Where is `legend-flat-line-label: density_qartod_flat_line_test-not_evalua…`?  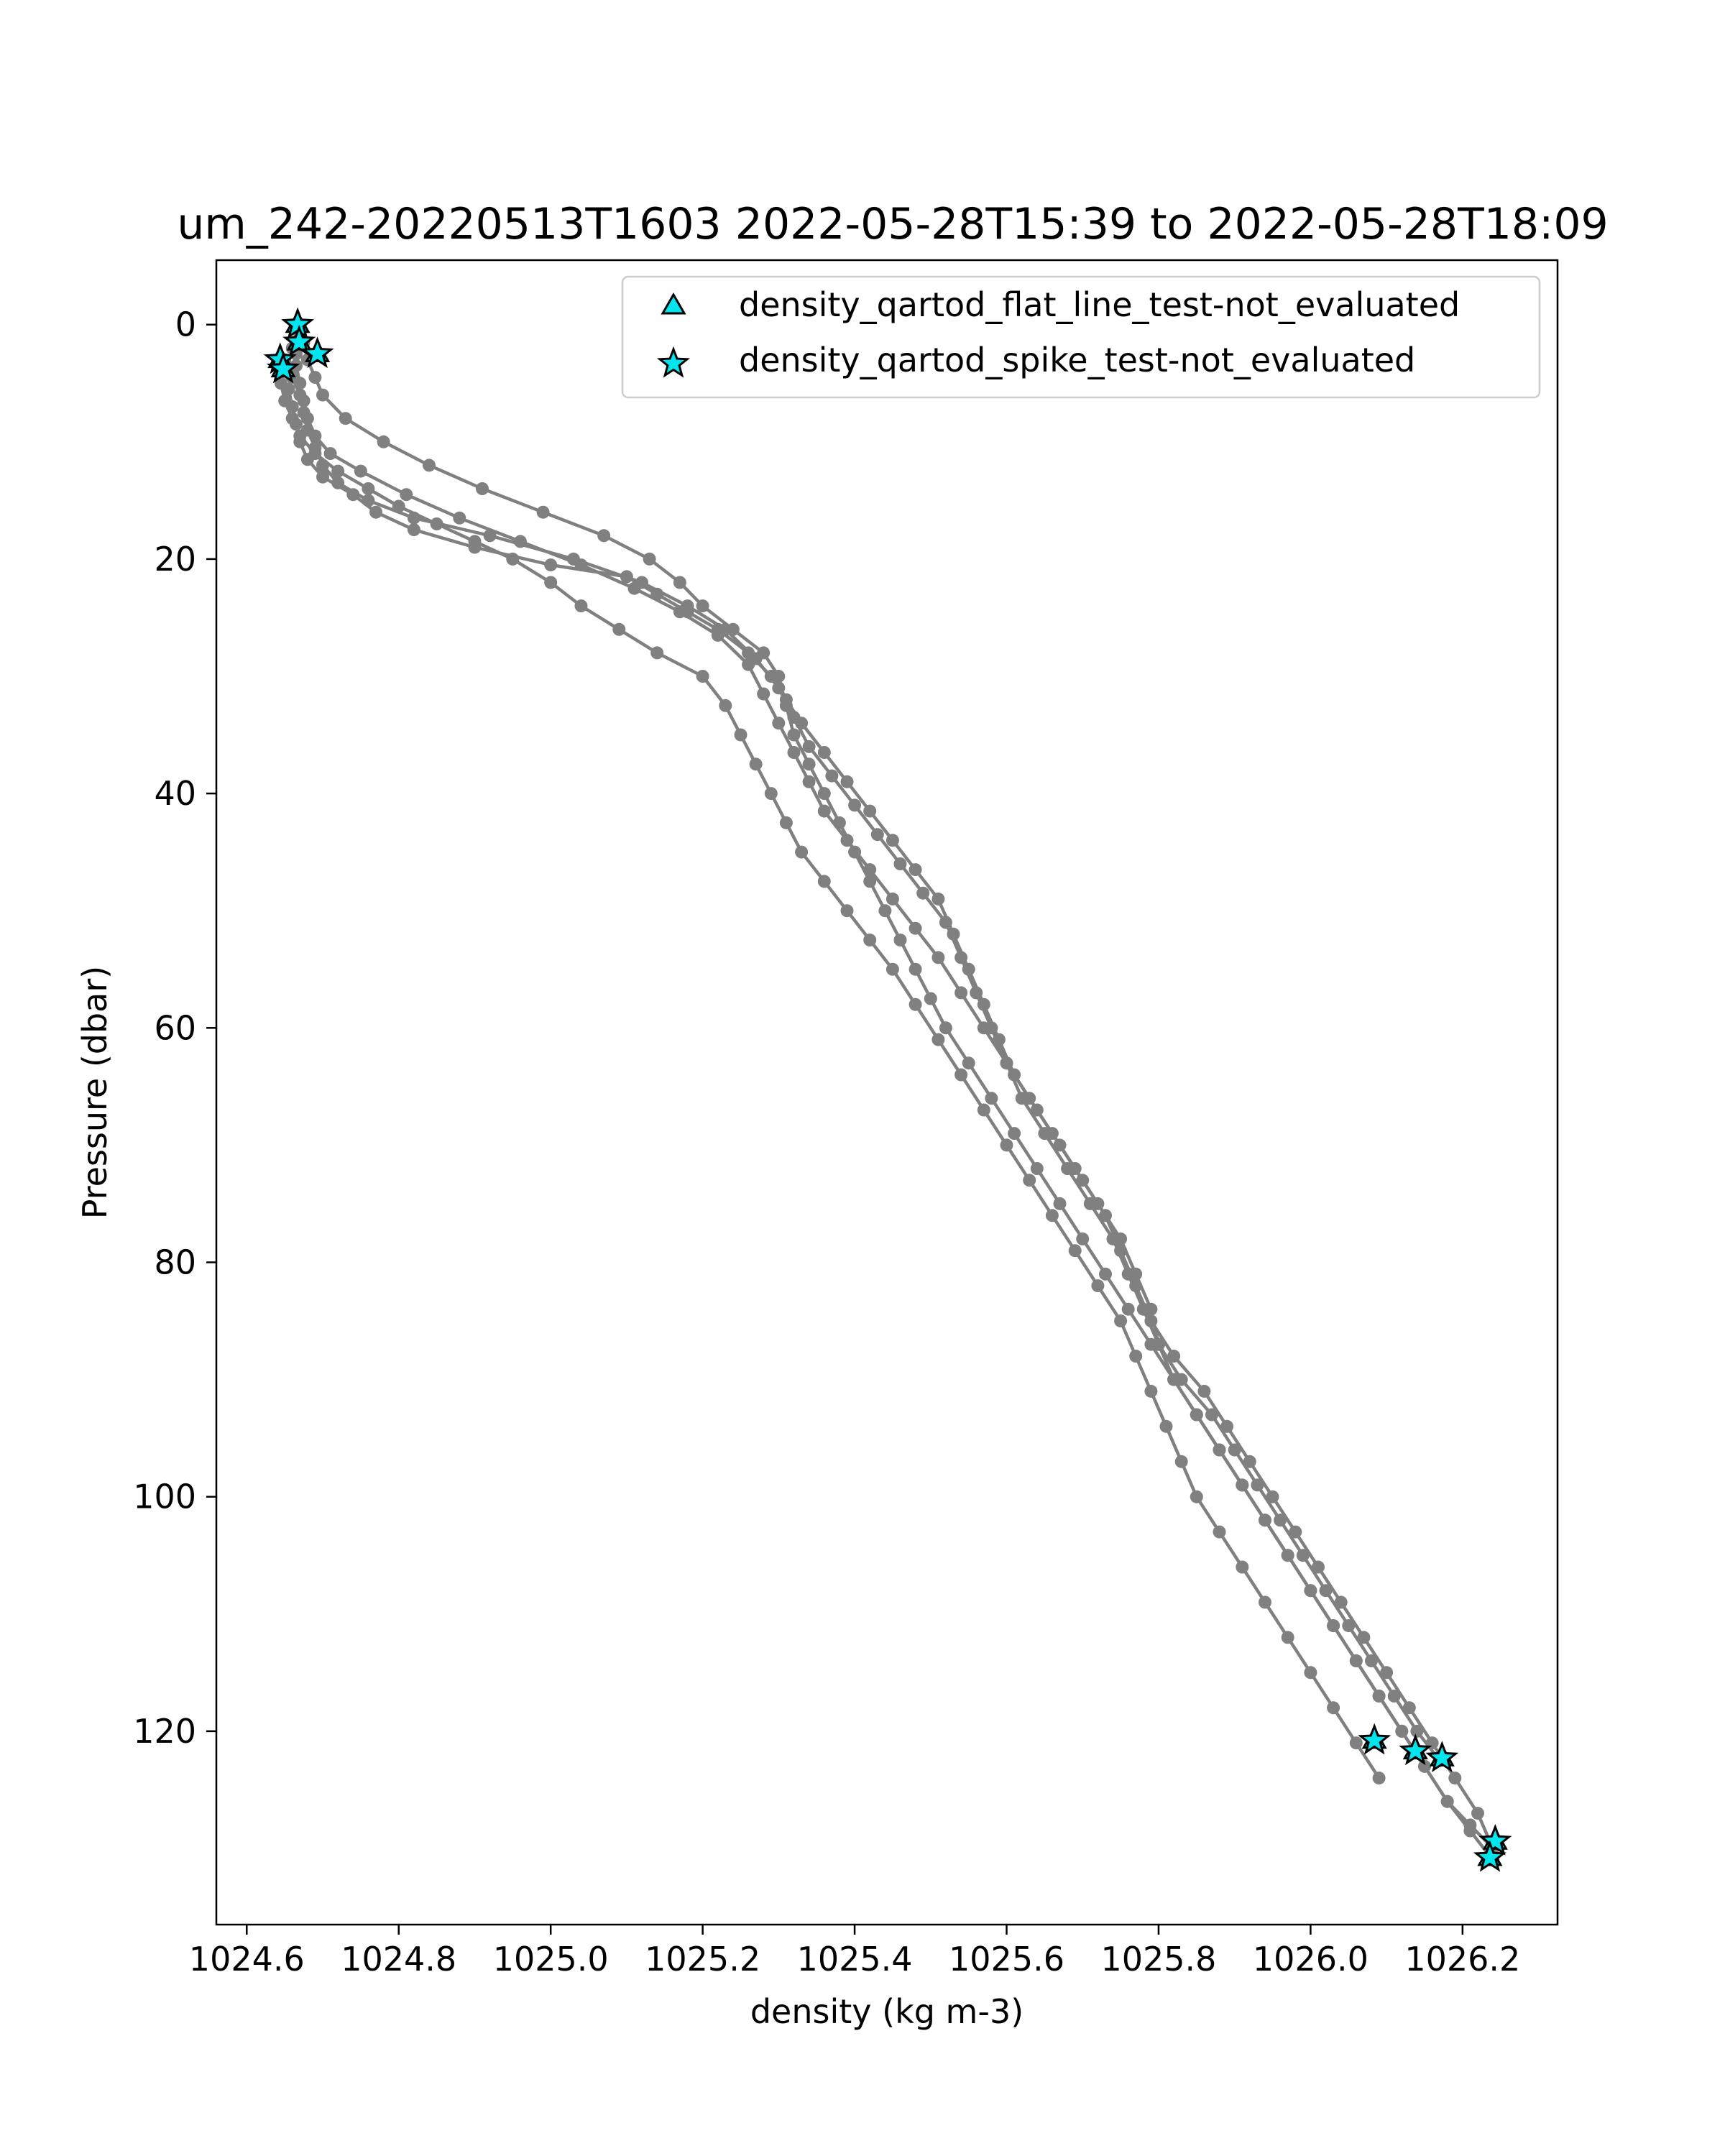
legend-flat-line-label: density_qartod_flat_line_test-not_evalua… is located at coordinates (1099, 304).